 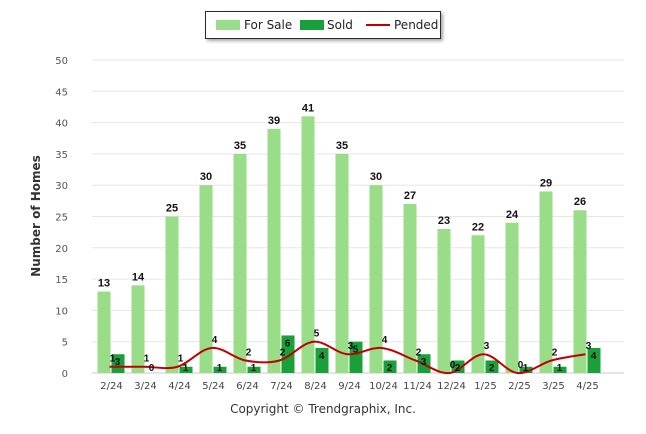 I want to click on y-tick-label: 0, so click(x=65, y=374).